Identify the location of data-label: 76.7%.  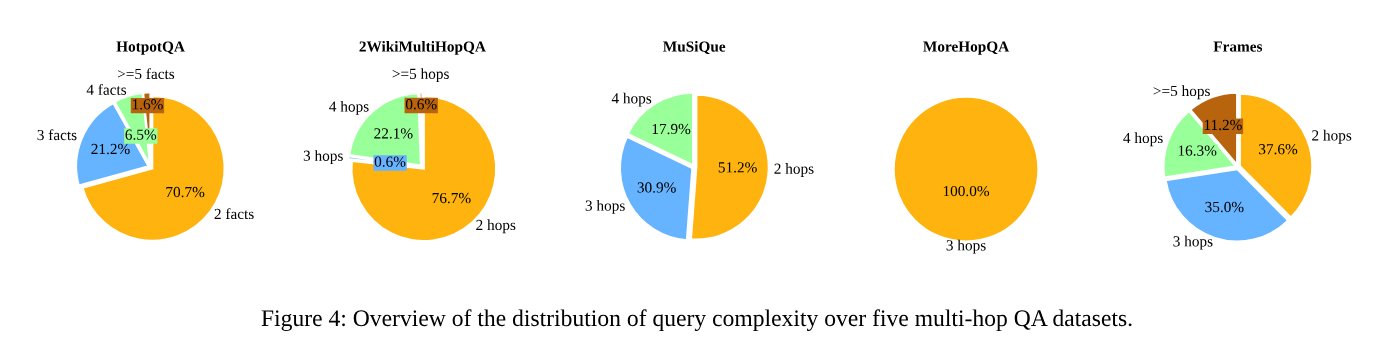
(451, 198).